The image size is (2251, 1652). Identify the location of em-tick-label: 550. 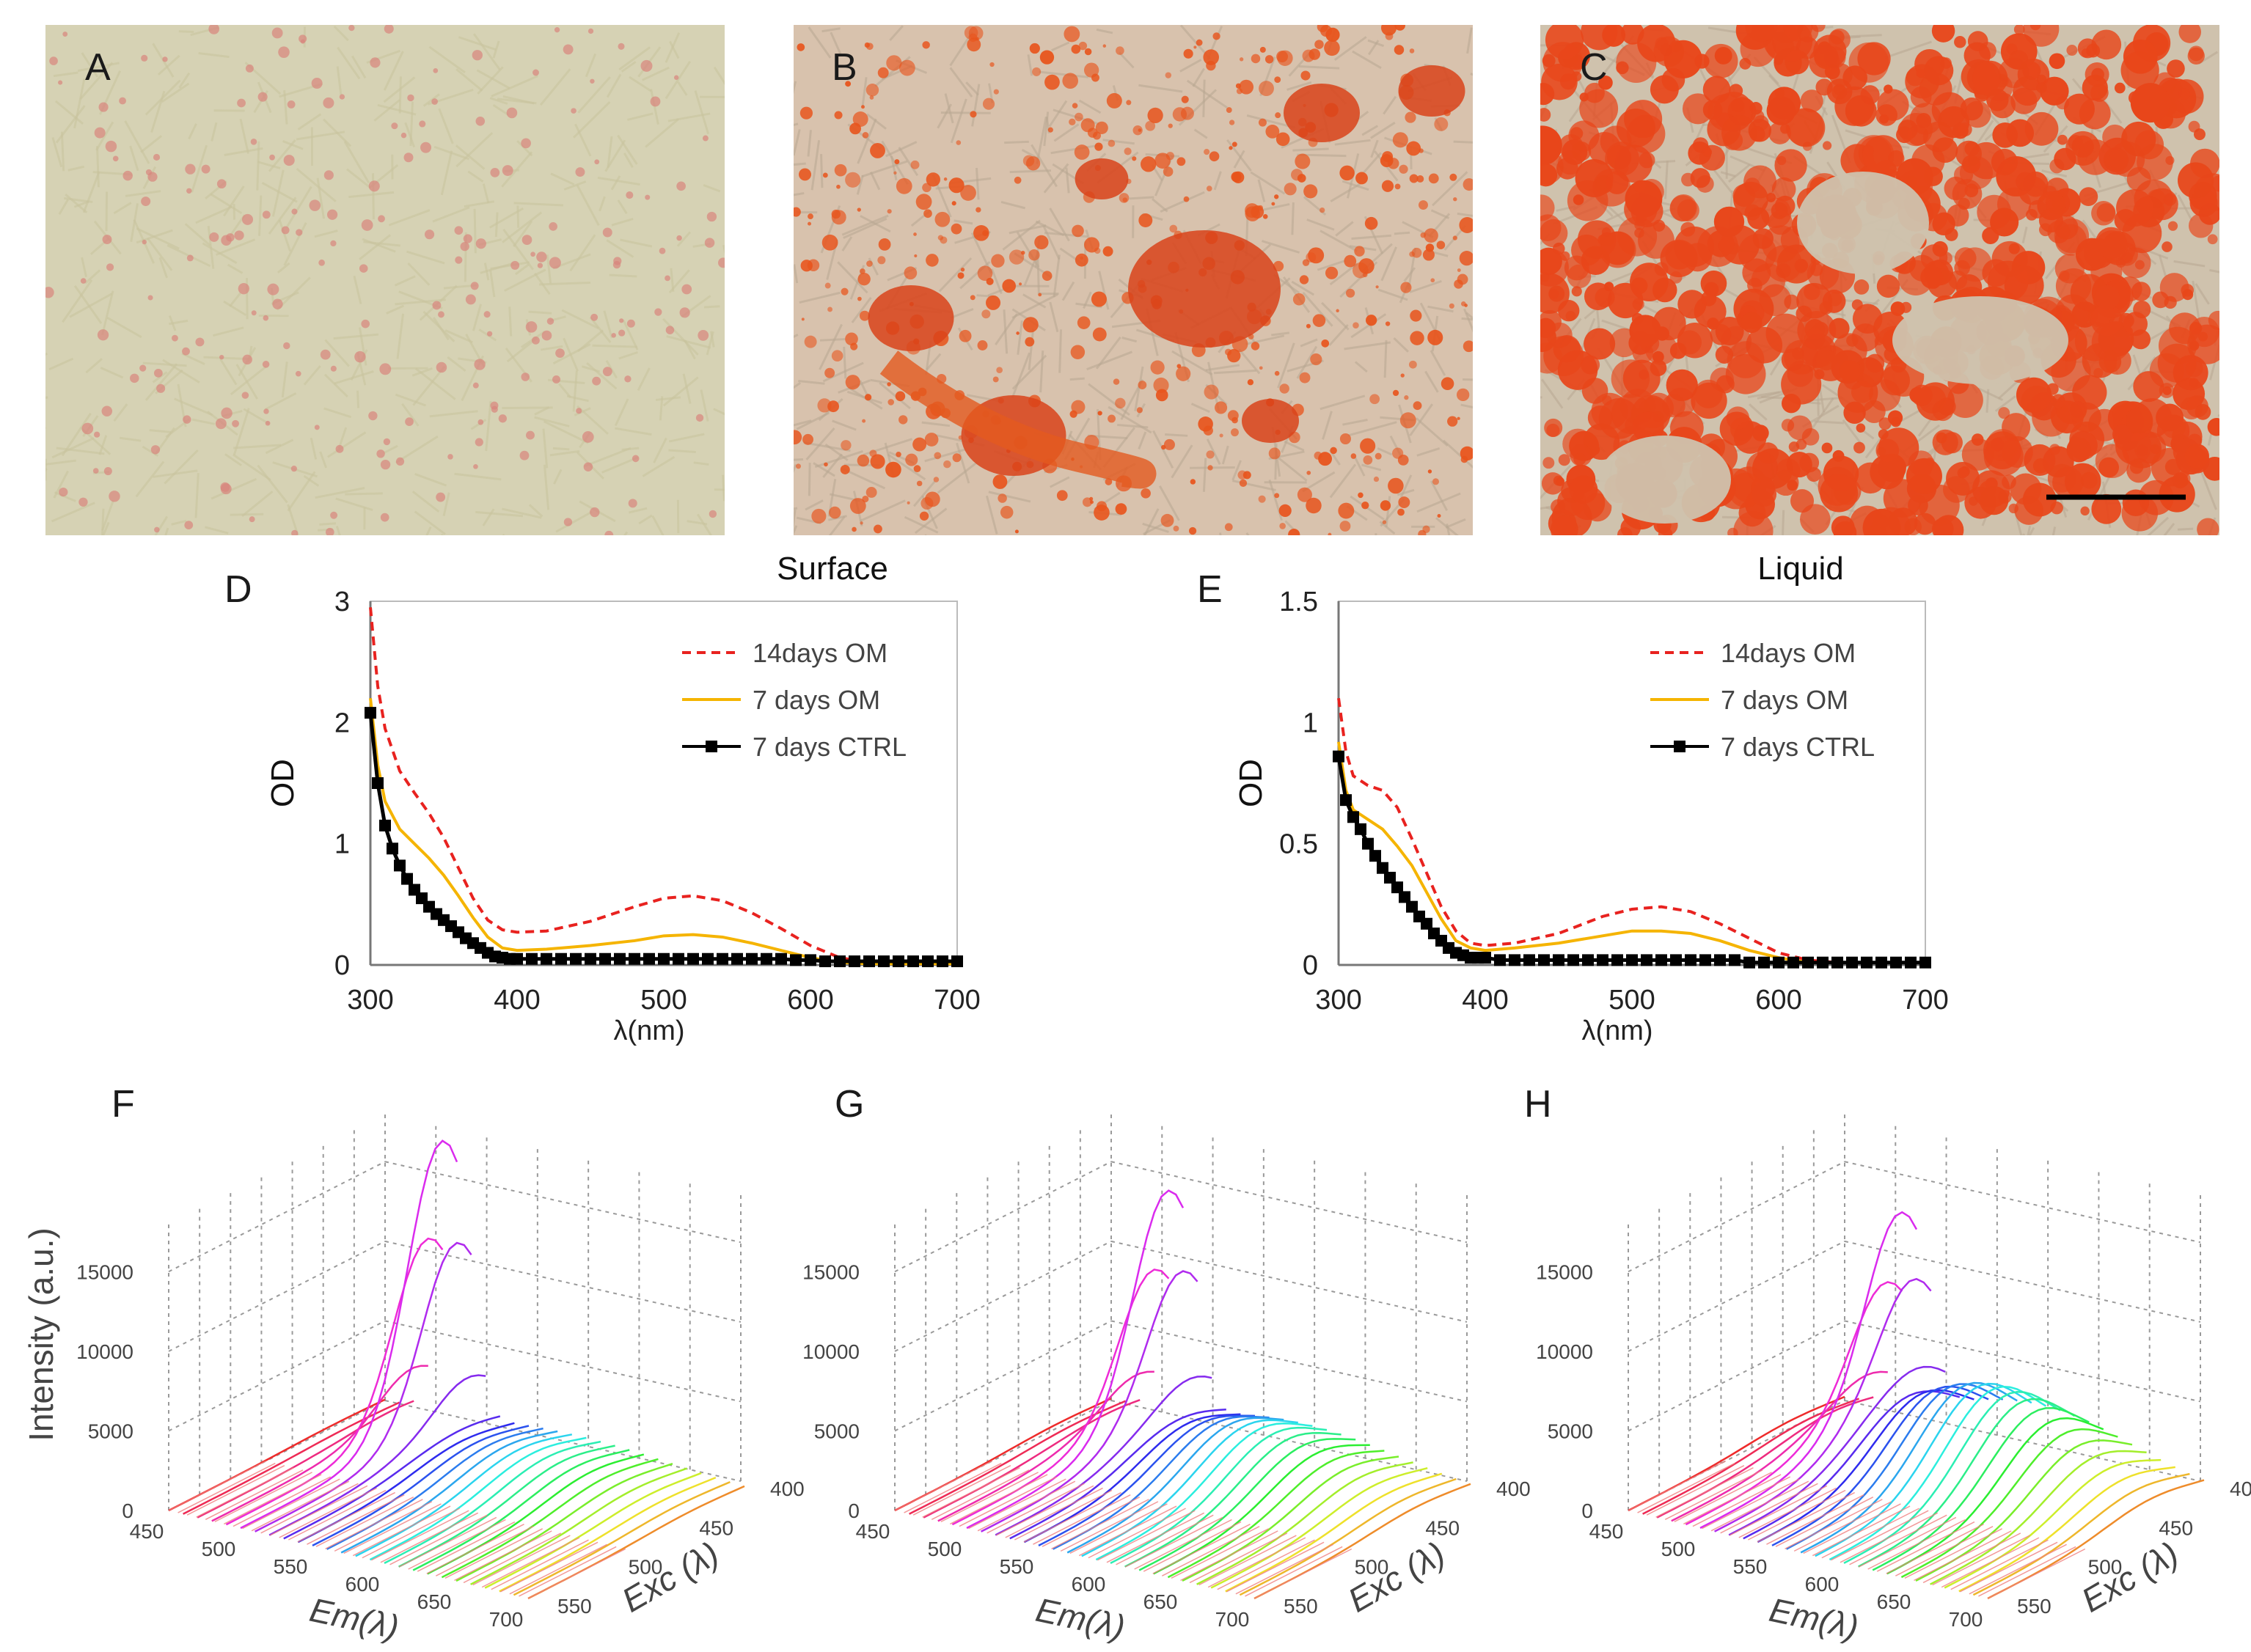
(1750, 1566).